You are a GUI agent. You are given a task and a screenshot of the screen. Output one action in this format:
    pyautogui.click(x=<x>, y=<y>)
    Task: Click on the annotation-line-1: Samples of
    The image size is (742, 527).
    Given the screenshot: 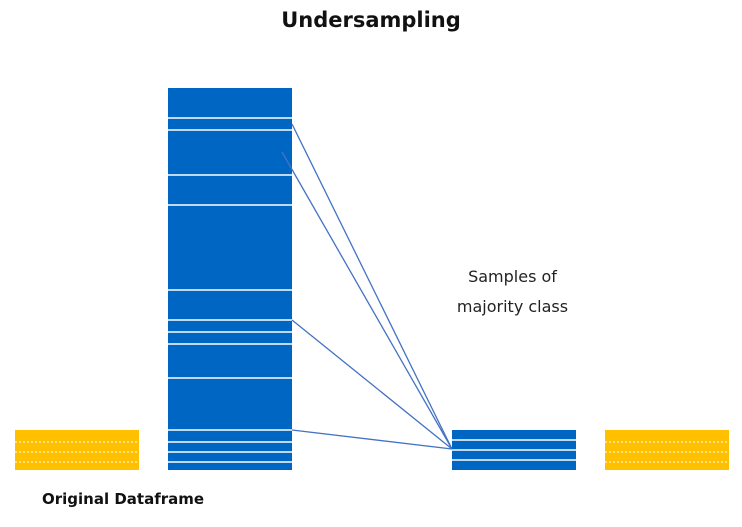 What is the action you would take?
    pyautogui.click(x=512, y=276)
    